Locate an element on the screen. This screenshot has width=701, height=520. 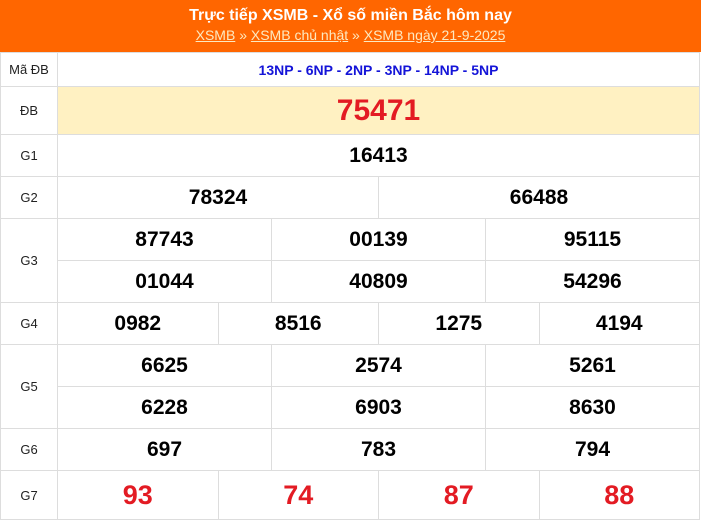
prize-number: 6228 is located at coordinates (164, 407).